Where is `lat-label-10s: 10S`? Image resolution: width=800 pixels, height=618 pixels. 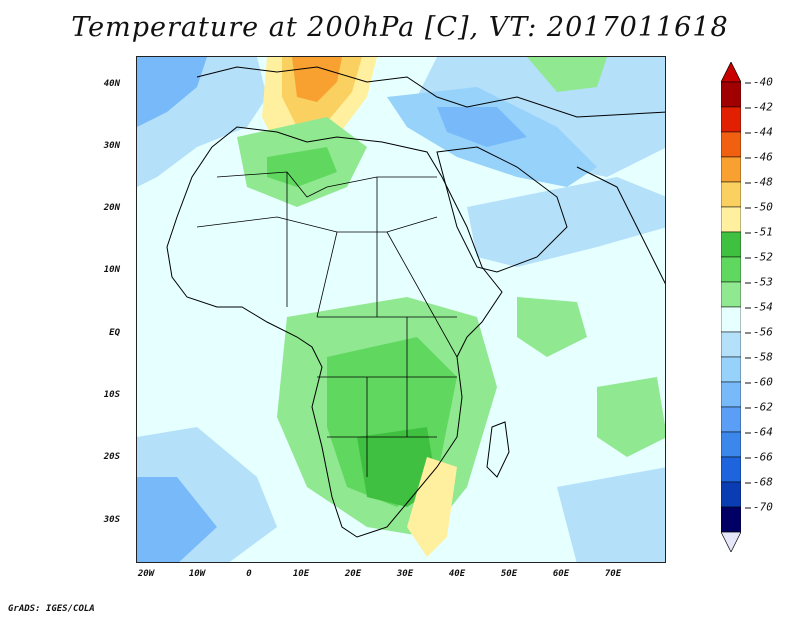
lat-label-10s: 10S is located at coordinates (111, 395).